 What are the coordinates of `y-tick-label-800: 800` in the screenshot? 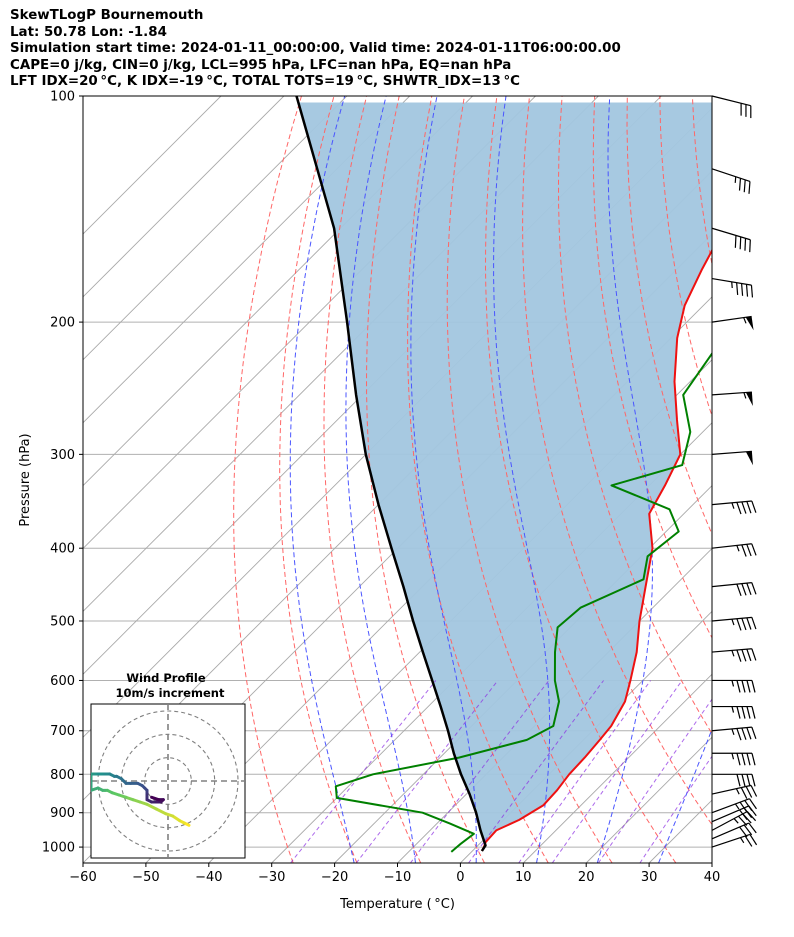 It's located at (62, 775).